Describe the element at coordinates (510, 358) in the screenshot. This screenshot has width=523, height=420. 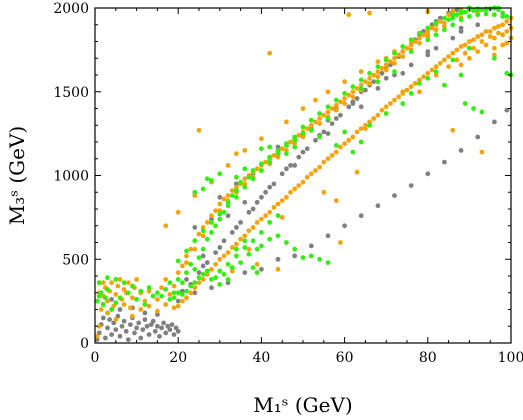
I see `x-tick-label: 100` at that location.